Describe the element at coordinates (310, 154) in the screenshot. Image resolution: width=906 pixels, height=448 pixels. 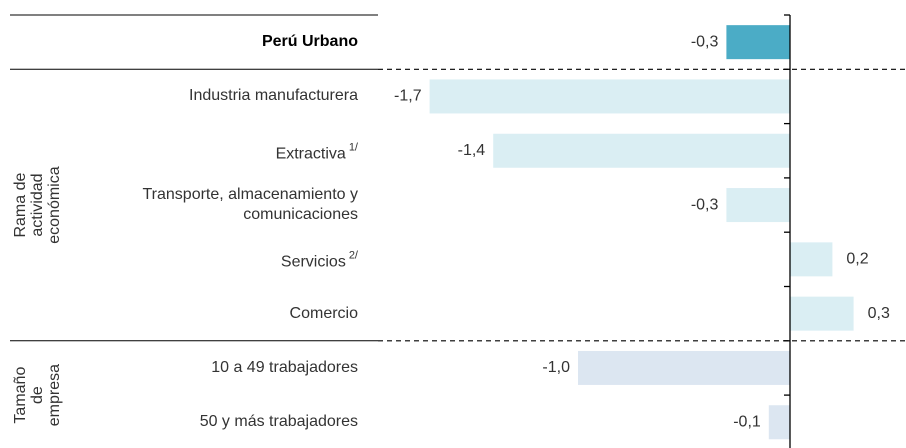
I see `category-text: Extractiva` at that location.